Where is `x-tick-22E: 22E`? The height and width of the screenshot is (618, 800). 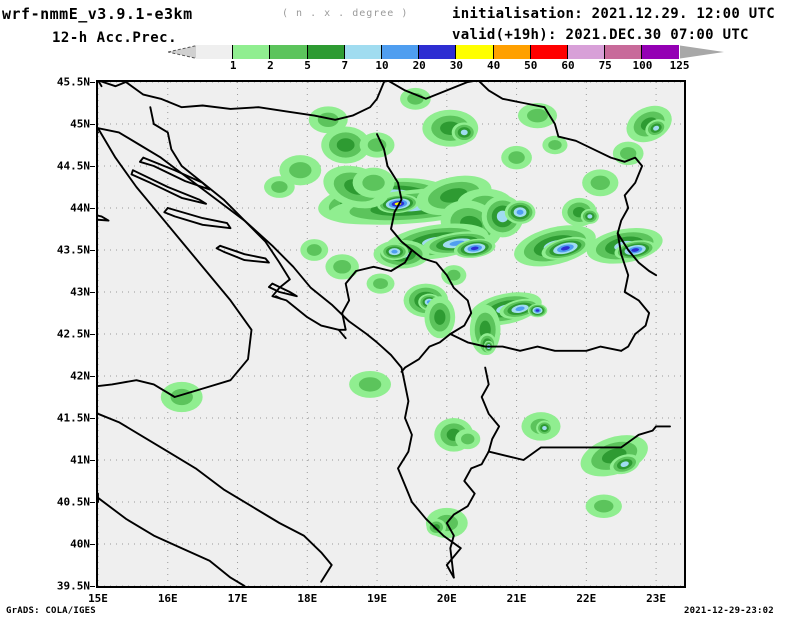
x-tick-22E: 22E is located at coordinates (586, 598).